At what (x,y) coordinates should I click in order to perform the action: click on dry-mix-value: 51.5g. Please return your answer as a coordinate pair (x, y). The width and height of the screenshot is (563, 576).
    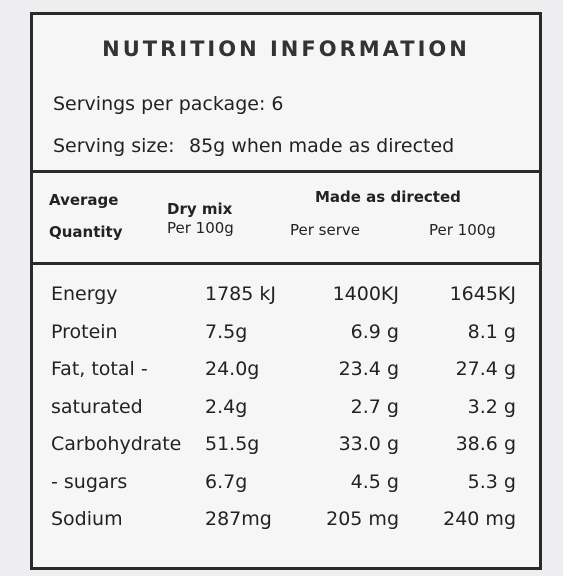
    Looking at the image, I should click on (232, 444).